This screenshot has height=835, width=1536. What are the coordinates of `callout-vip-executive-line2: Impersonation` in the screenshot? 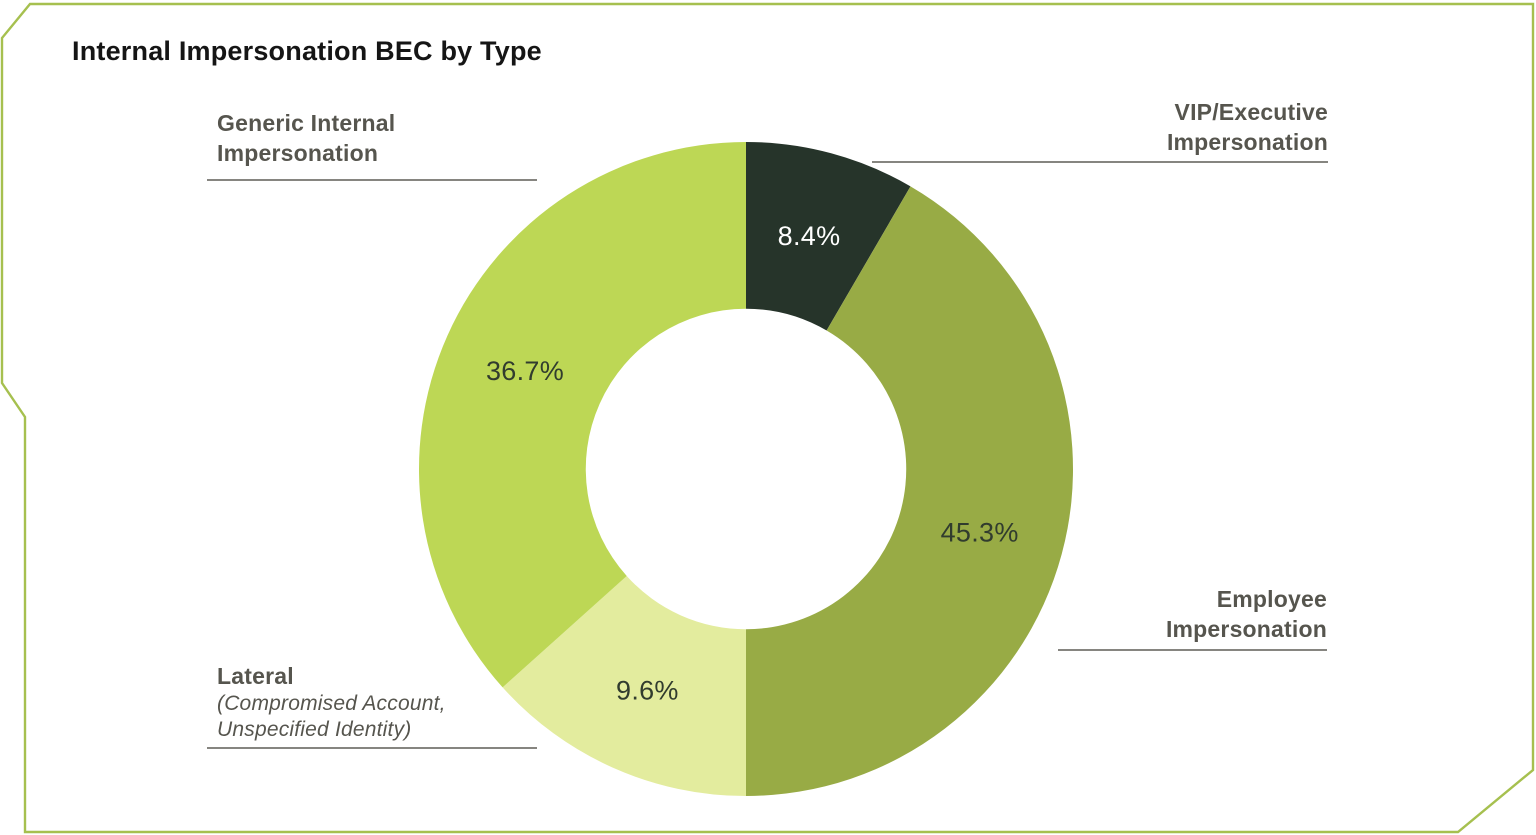 It's located at (1247, 142).